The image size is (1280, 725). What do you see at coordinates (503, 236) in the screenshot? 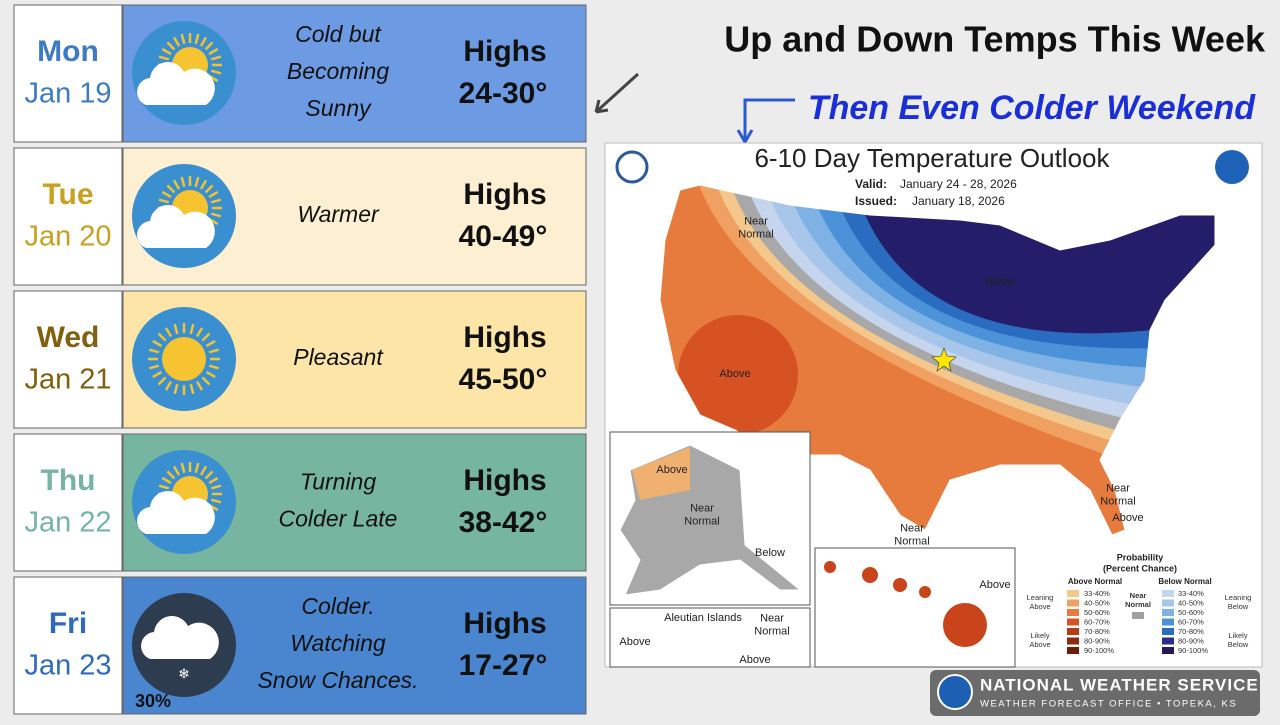
I see `highs: 40-49°` at bounding box center [503, 236].